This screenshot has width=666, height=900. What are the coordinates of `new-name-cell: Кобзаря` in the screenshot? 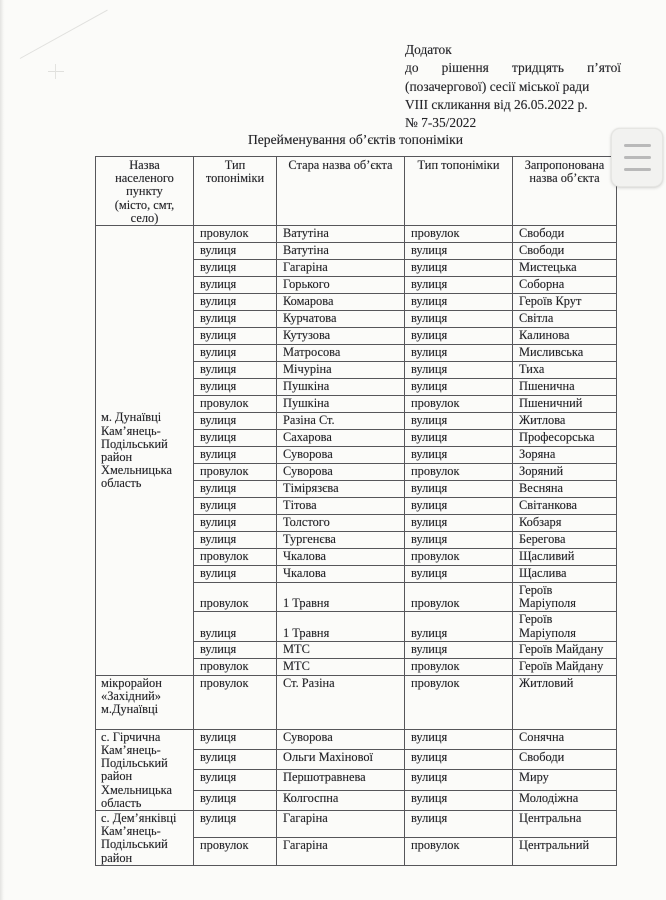 It's located at (564, 523).